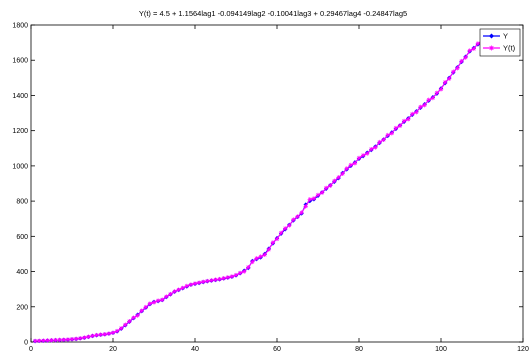 The image size is (531, 351). What do you see at coordinates (441, 348) in the screenshot?
I see `x-tick-label: 100` at bounding box center [441, 348].